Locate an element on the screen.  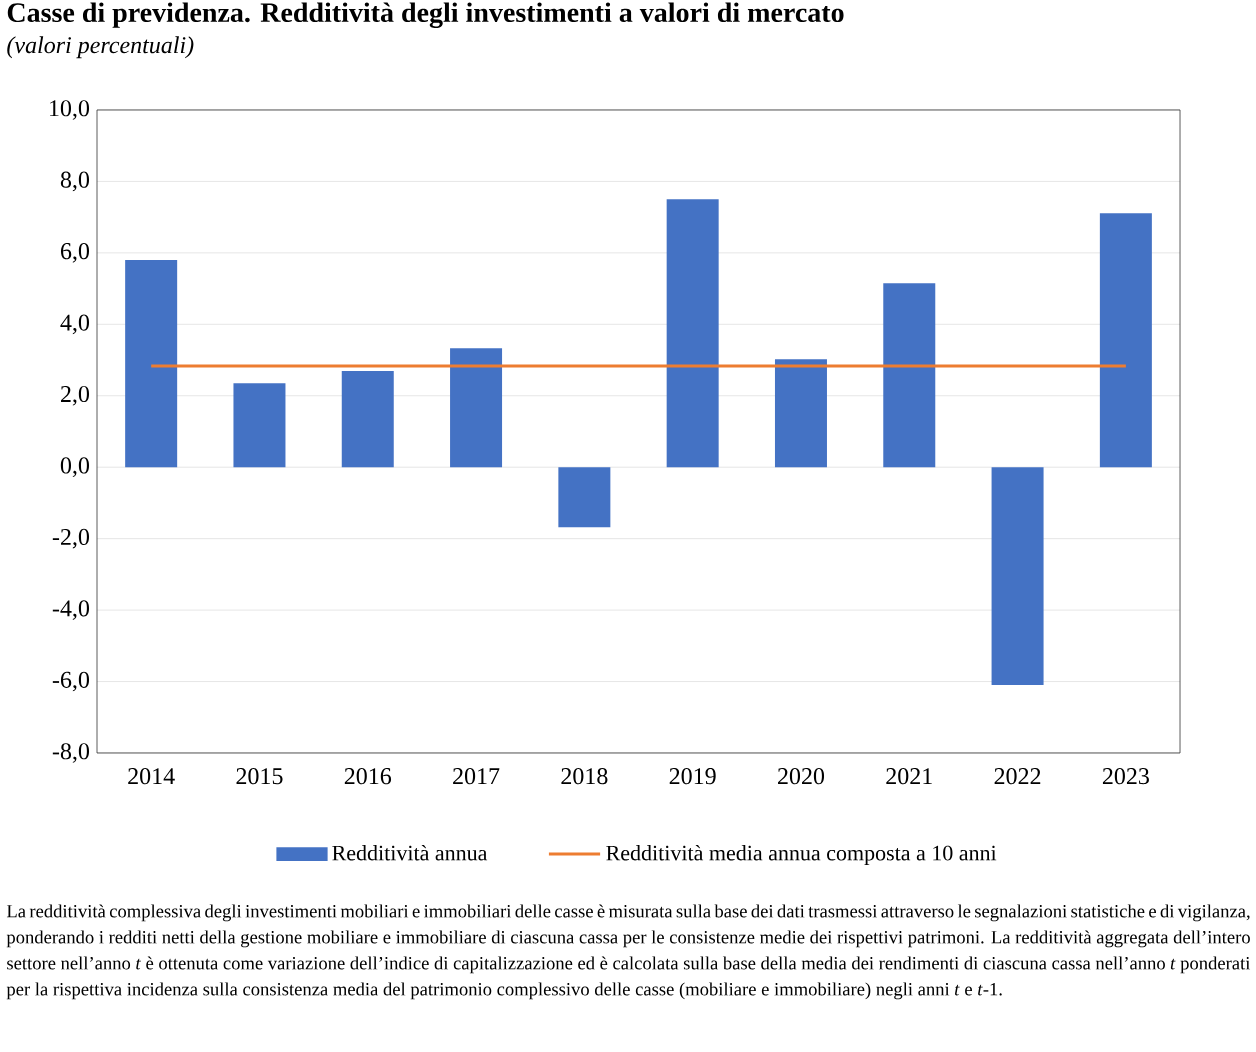
x-tick-label: 2023 is located at coordinates (1125, 776).